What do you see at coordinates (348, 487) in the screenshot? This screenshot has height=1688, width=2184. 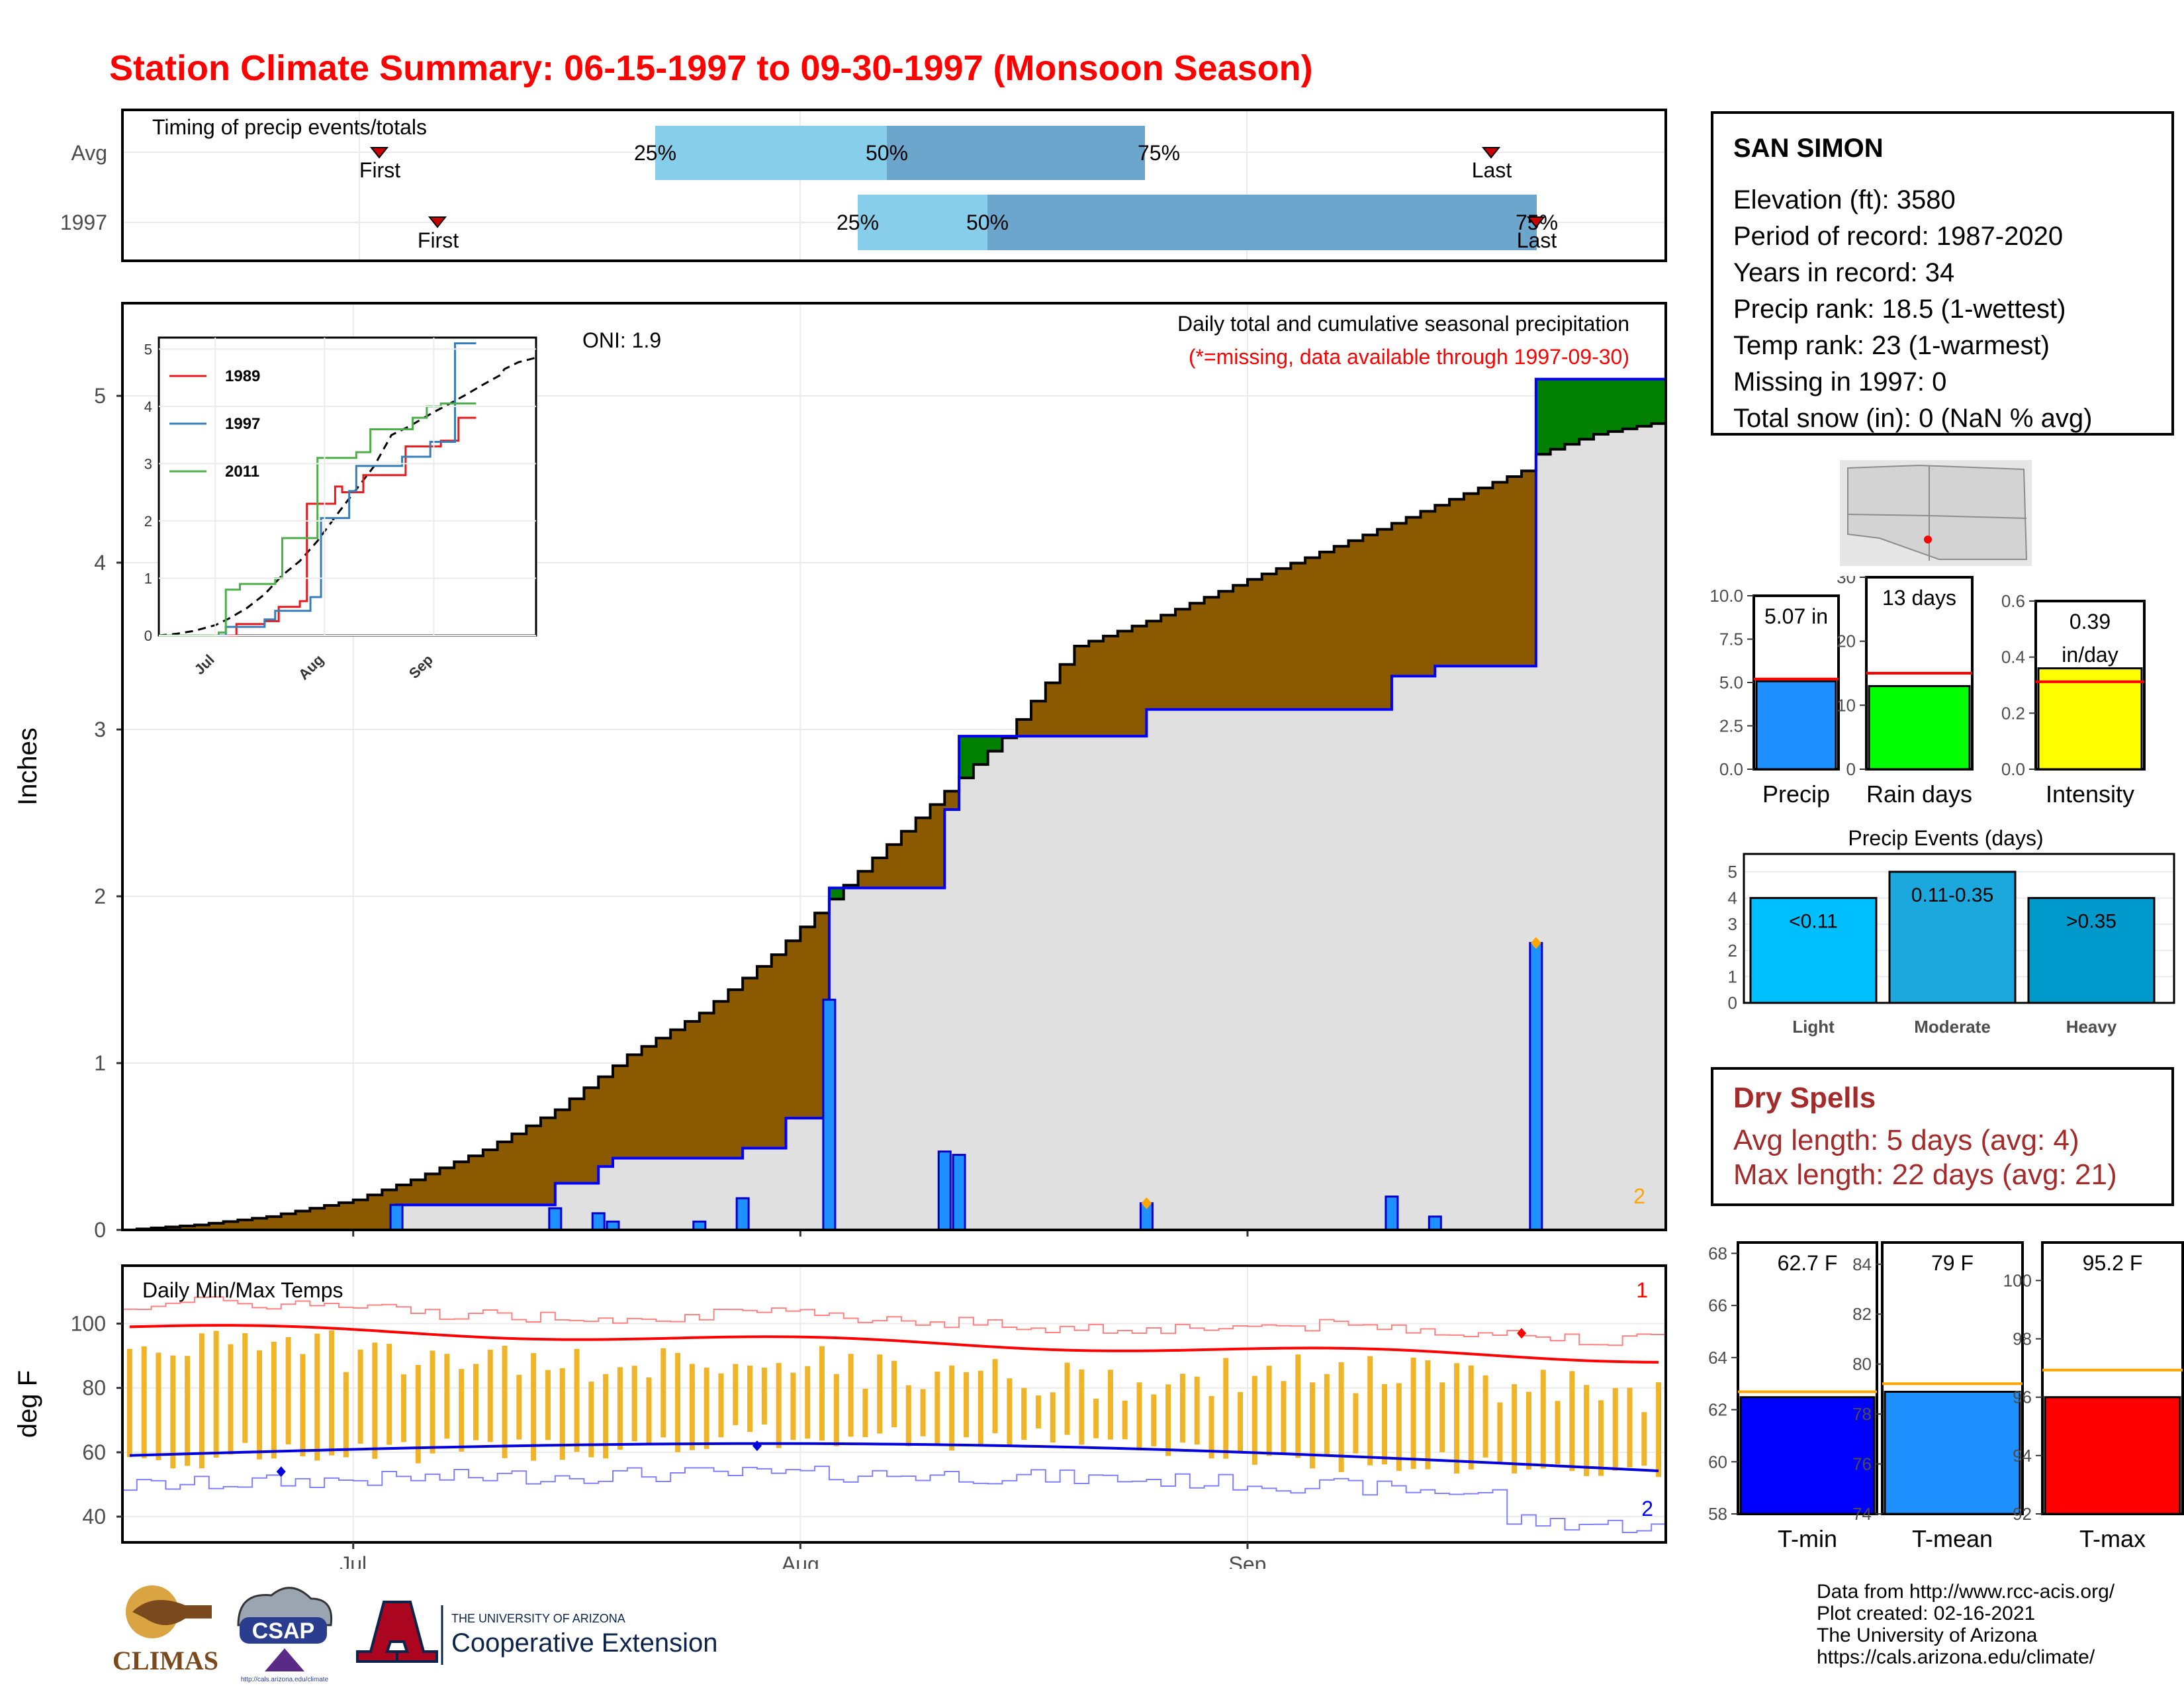 I see `inset-grid` at bounding box center [348, 487].